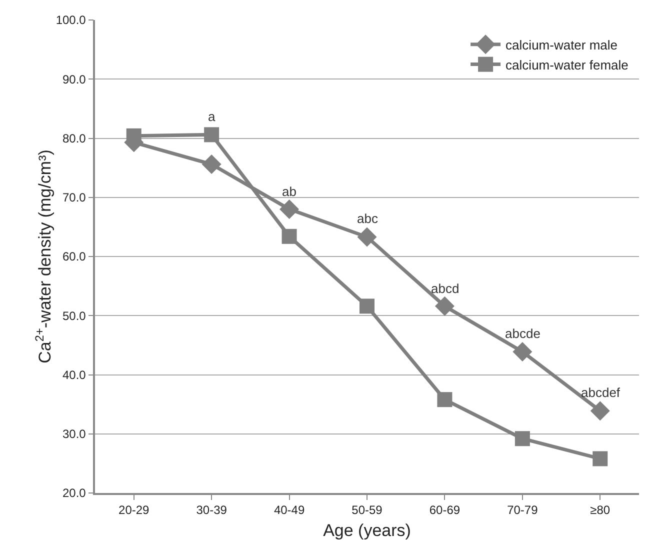 The image size is (659, 558). I want to click on legend-label: calcium-water male, so click(562, 44).